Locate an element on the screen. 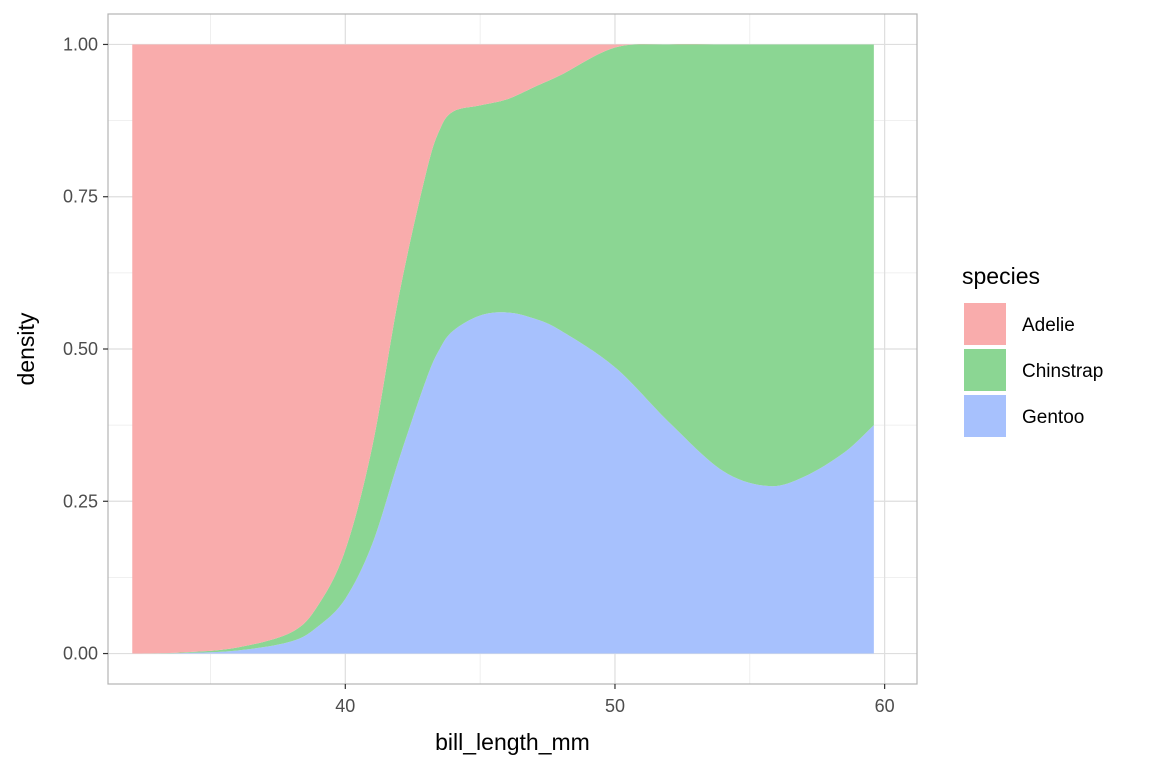  legend-label-adelie: Adelie is located at coordinates (1048, 325).